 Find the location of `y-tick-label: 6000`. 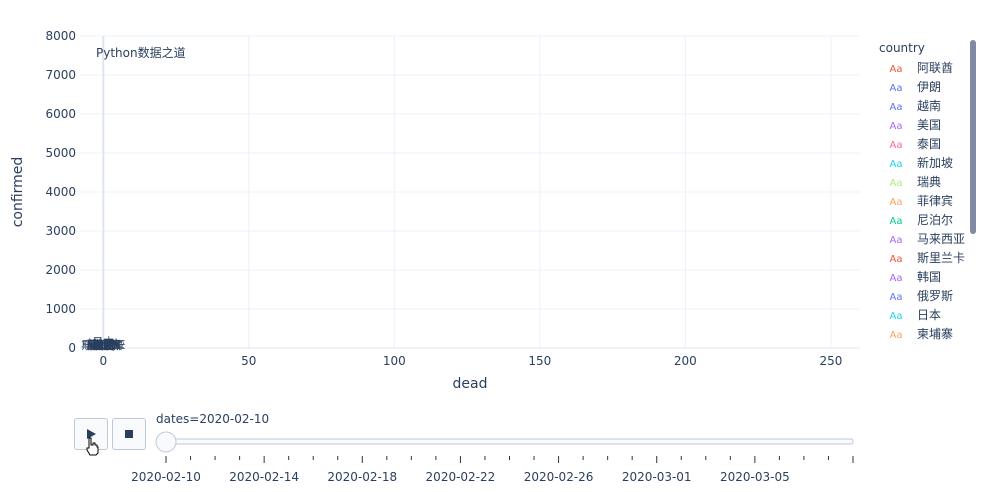

y-tick-label: 6000 is located at coordinates (60, 114).